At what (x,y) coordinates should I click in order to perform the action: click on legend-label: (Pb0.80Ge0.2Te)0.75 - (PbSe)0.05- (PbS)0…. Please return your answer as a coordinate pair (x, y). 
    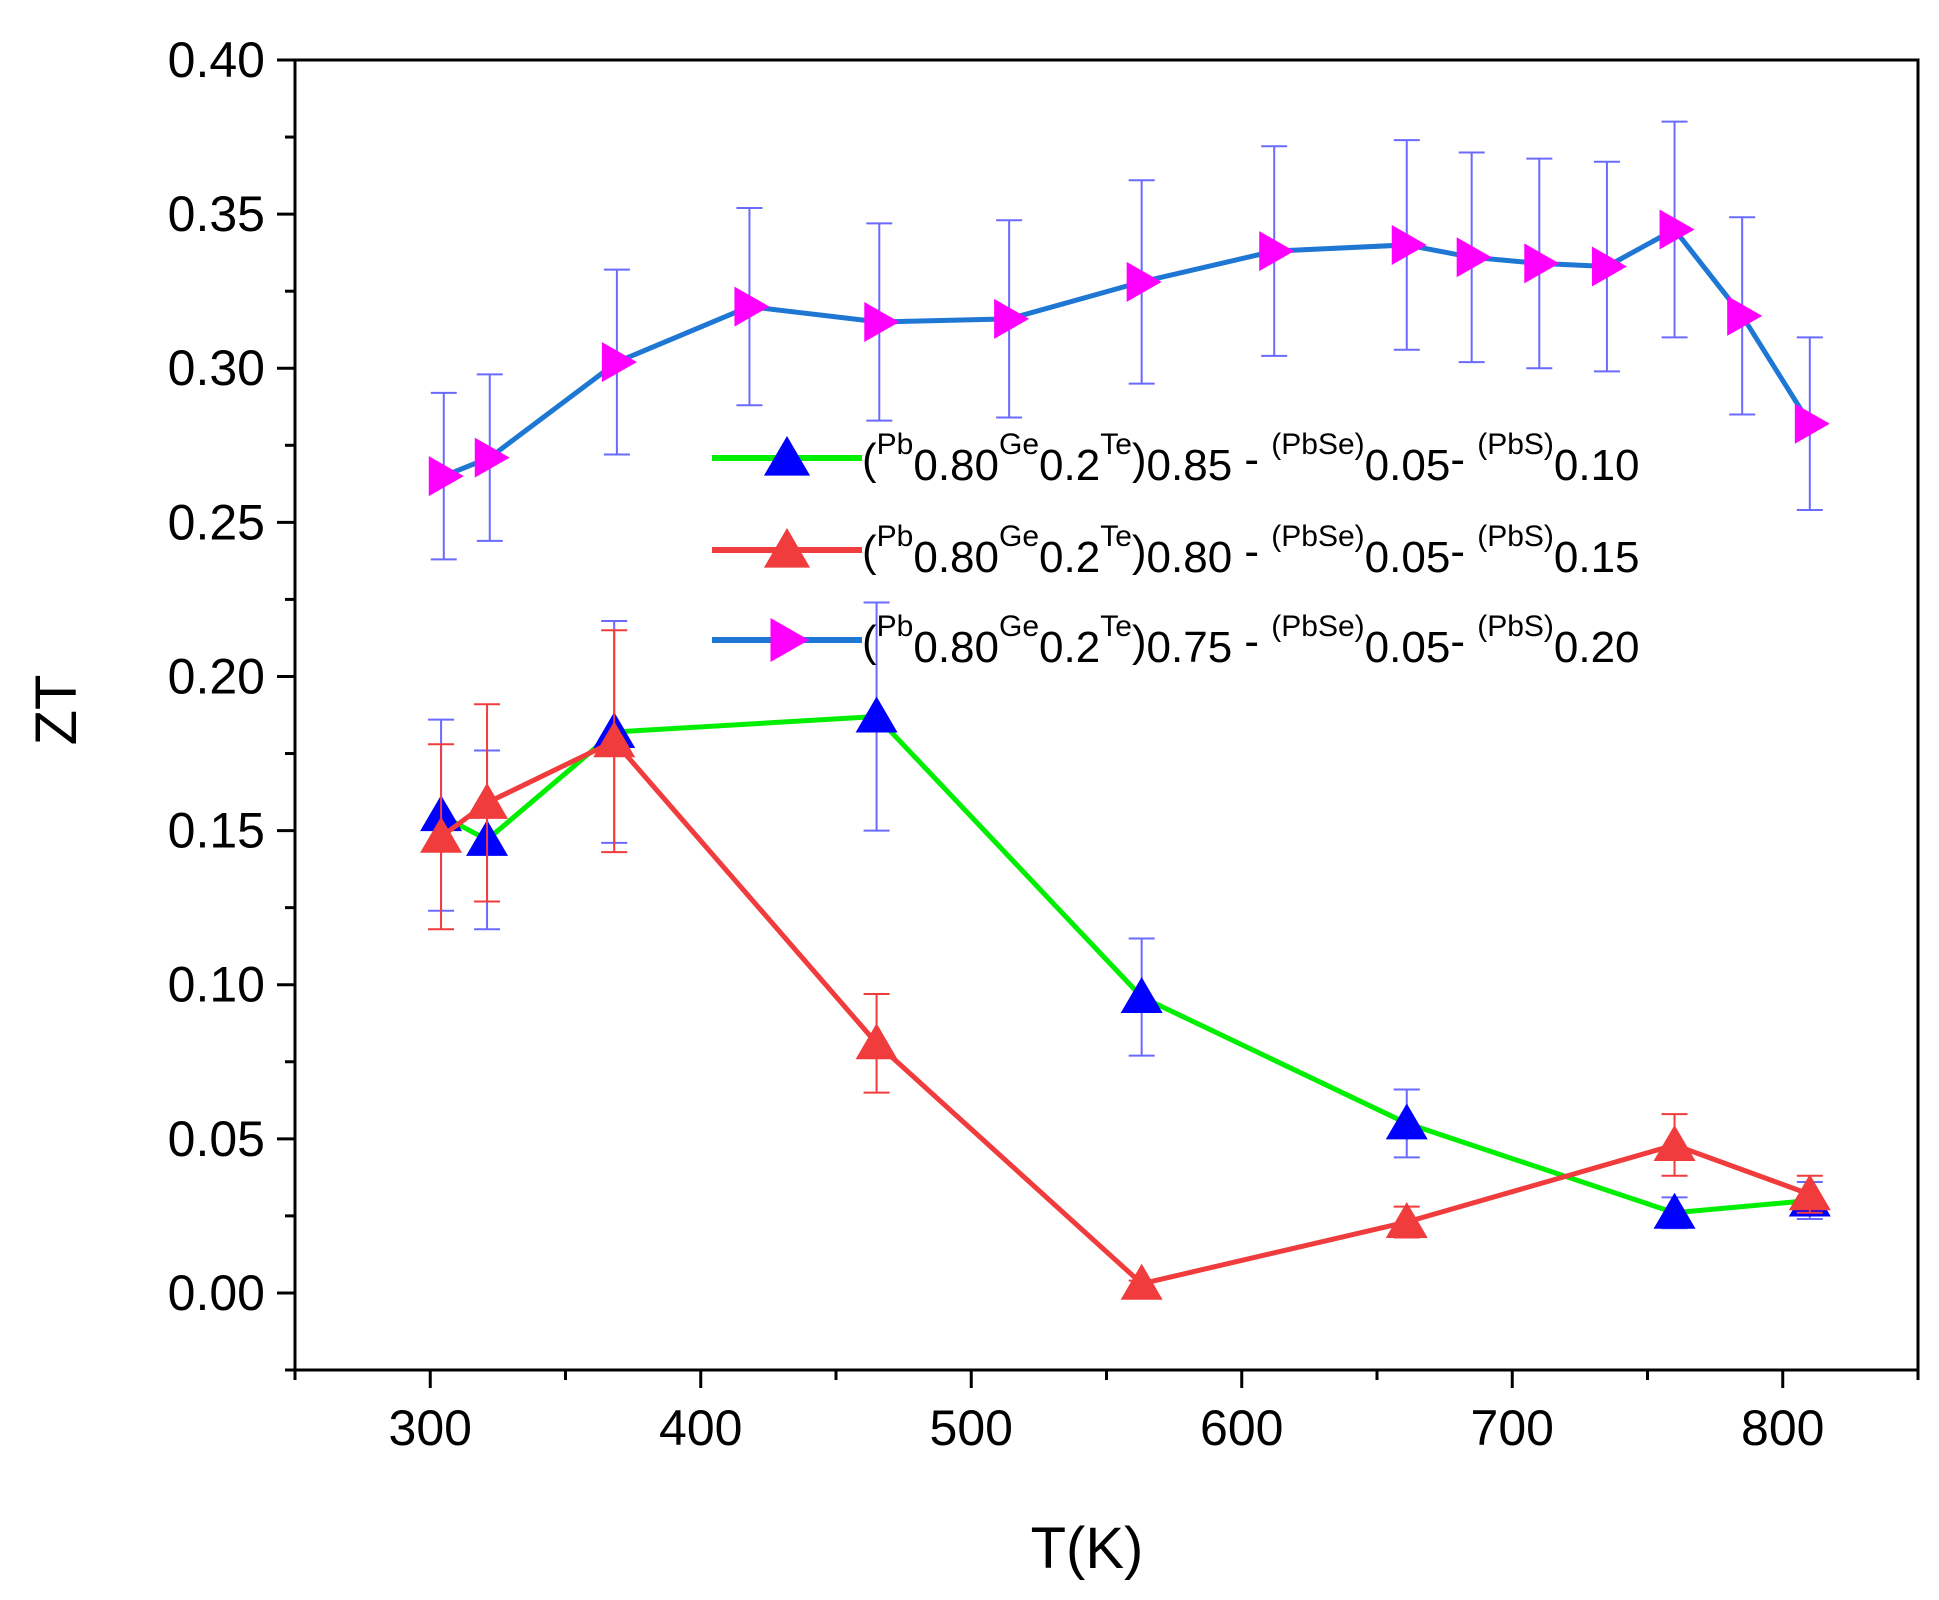
    Looking at the image, I should click on (1251, 641).